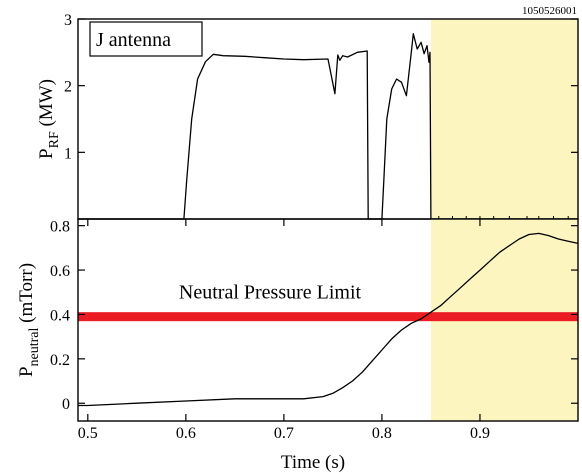 The image size is (582, 475). What do you see at coordinates (328, 317) in the screenshot?
I see `neutral-pressure-limit-line` at bounding box center [328, 317].